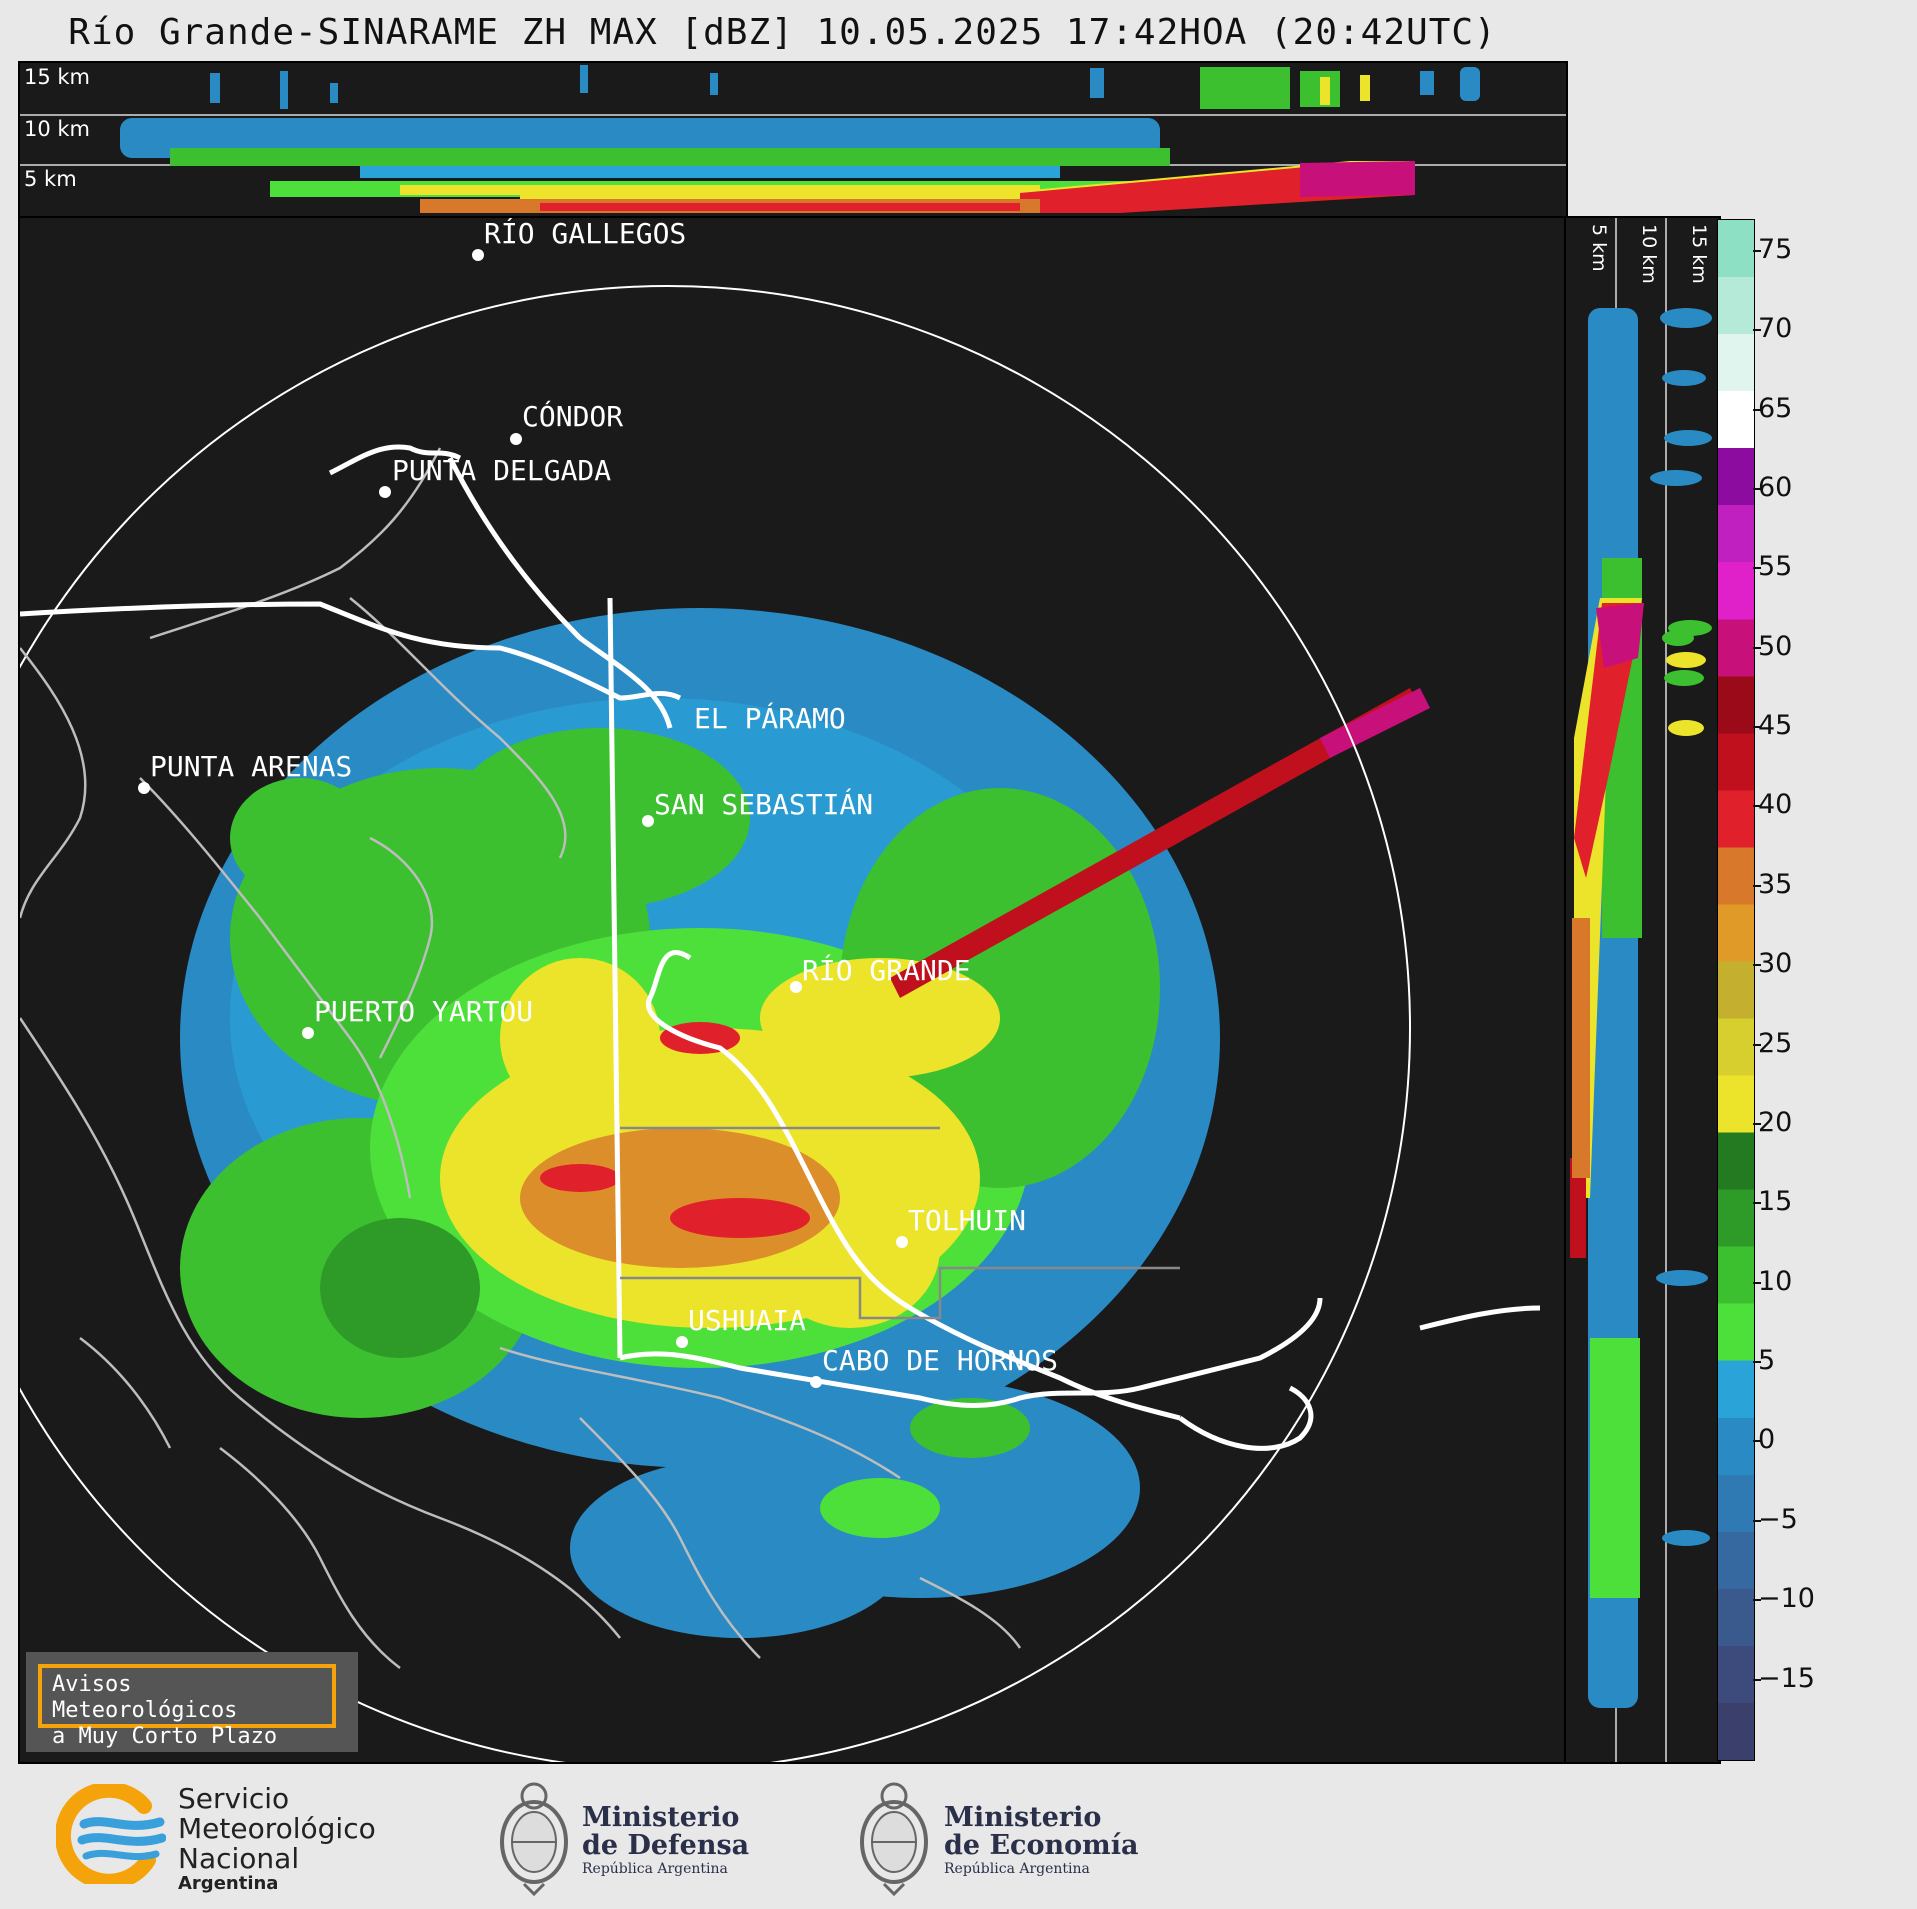 Image resolution: width=1917 pixels, height=1909 pixels. I want to click on avisos-line1: Avisos Meteorológicos, so click(145, 1697).